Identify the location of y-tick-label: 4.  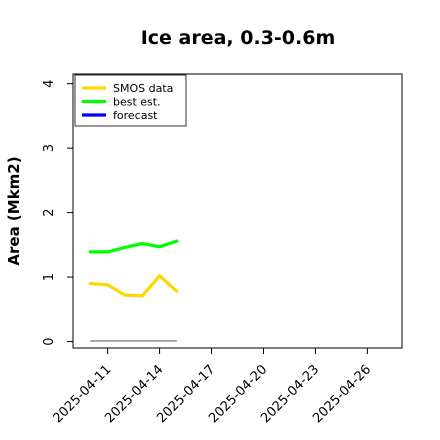
(49, 84).